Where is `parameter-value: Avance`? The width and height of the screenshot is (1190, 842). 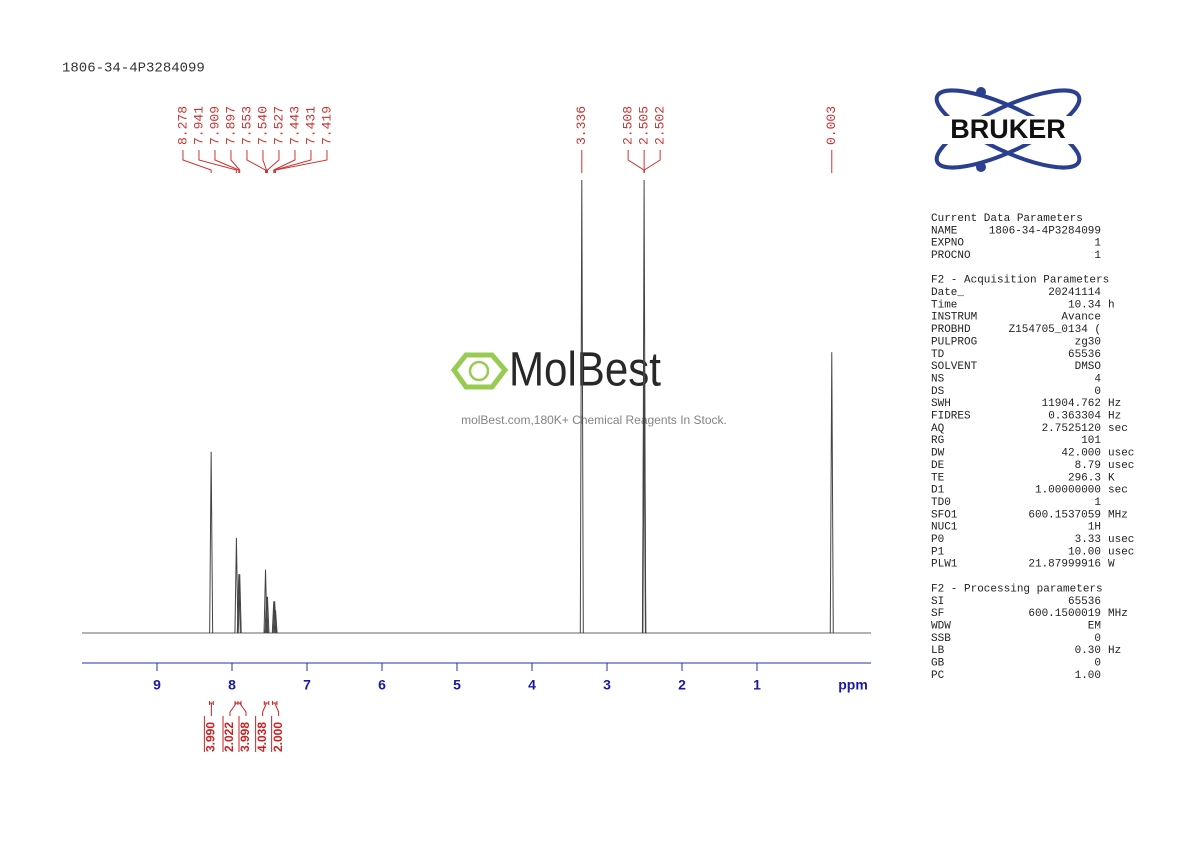 parameter-value: Avance is located at coordinates (1081, 318).